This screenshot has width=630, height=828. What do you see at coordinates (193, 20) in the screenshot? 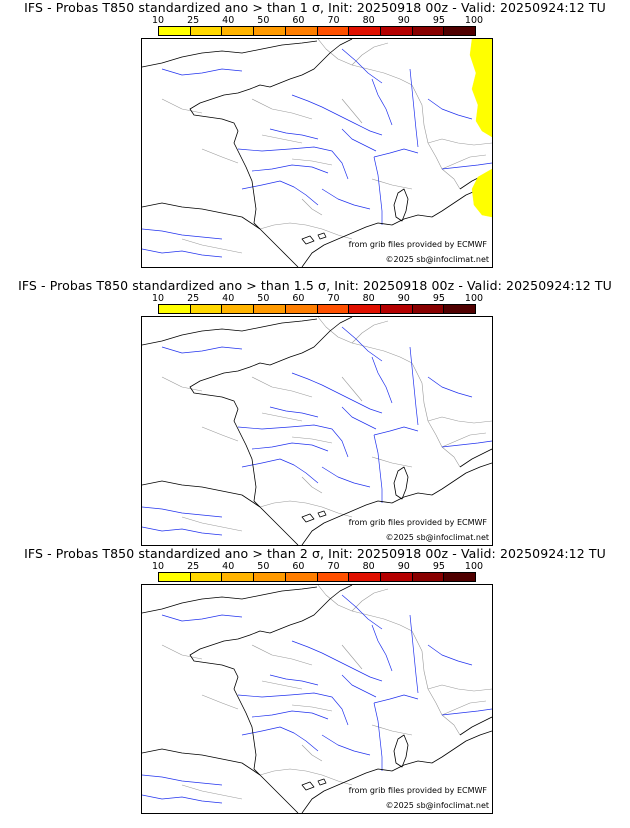
I see `colorbar-tick-label: 25` at bounding box center [193, 20].